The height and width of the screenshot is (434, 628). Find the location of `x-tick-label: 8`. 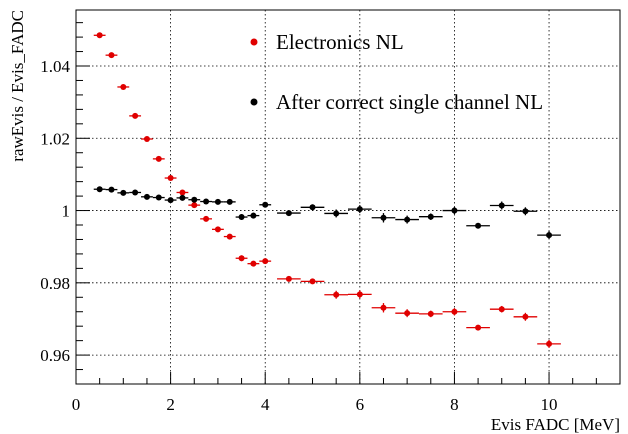

x-tick-label: 8 is located at coordinates (454, 404).